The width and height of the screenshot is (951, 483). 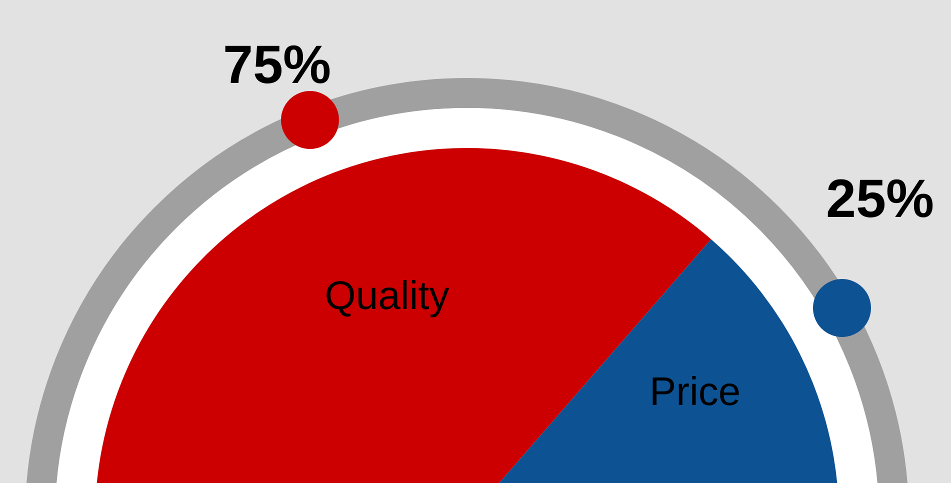 What do you see at coordinates (277, 65) in the screenshot?
I see `data-label: 75%` at bounding box center [277, 65].